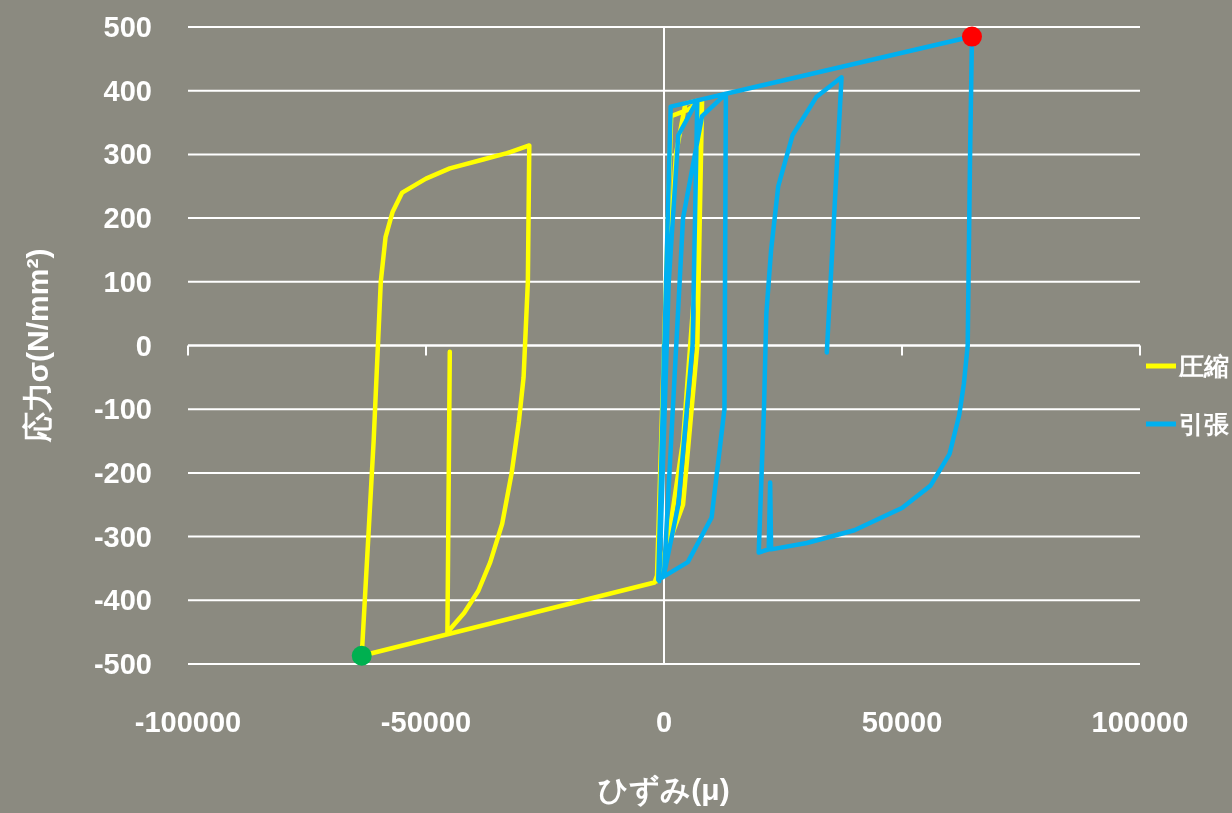 The height and width of the screenshot is (813, 1232). Describe the element at coordinates (122, 600) in the screenshot. I see `y-tick-label: -400` at that location.